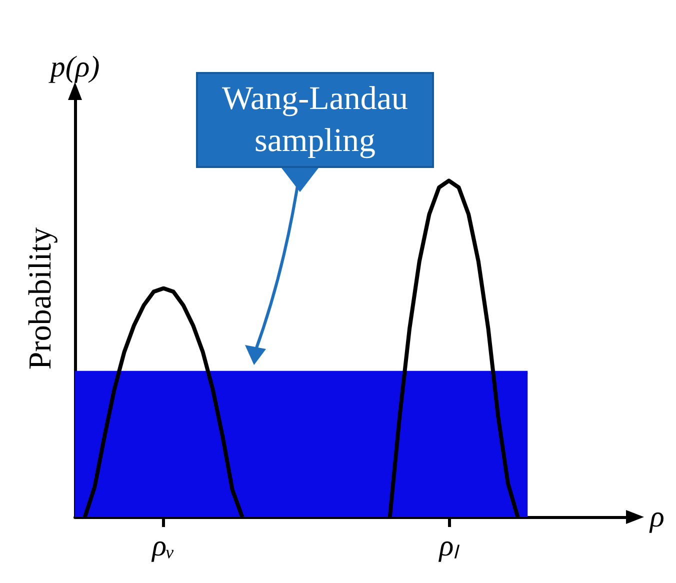  I want to click on y-axis-title: p(ρ), so click(74, 67).